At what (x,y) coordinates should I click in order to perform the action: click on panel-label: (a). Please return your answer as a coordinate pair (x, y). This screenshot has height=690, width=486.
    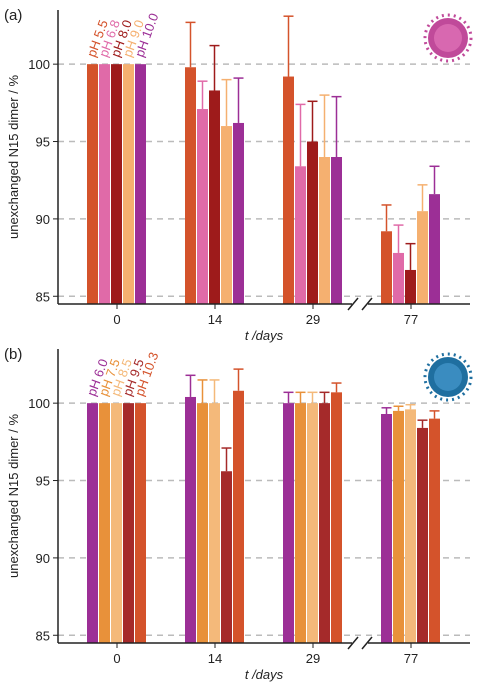
    Looking at the image, I should click on (13, 15).